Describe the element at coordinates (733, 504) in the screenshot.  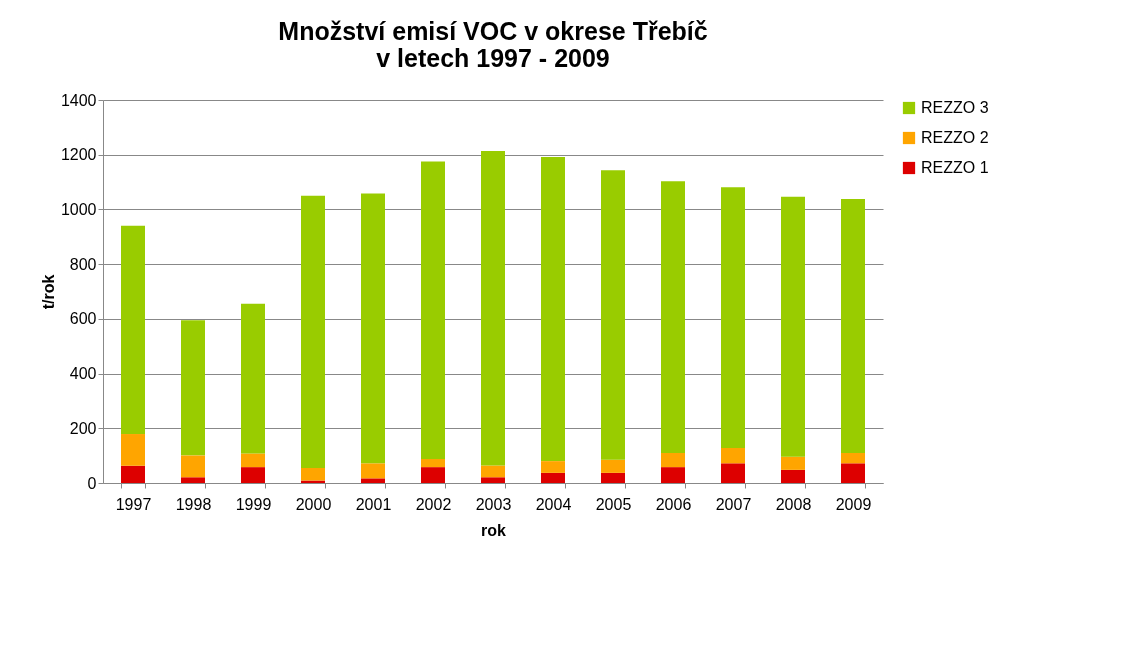
I see `x-tick-label: 2007` at that location.